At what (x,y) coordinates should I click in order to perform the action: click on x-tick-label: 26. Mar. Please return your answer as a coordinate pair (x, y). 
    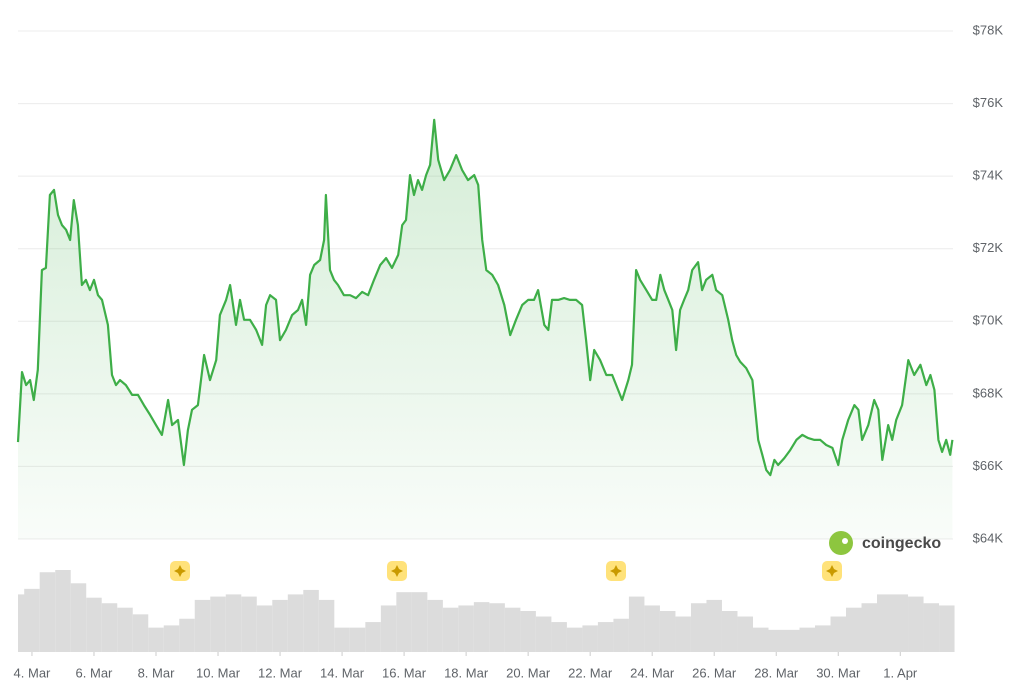
    Looking at the image, I should click on (714, 672).